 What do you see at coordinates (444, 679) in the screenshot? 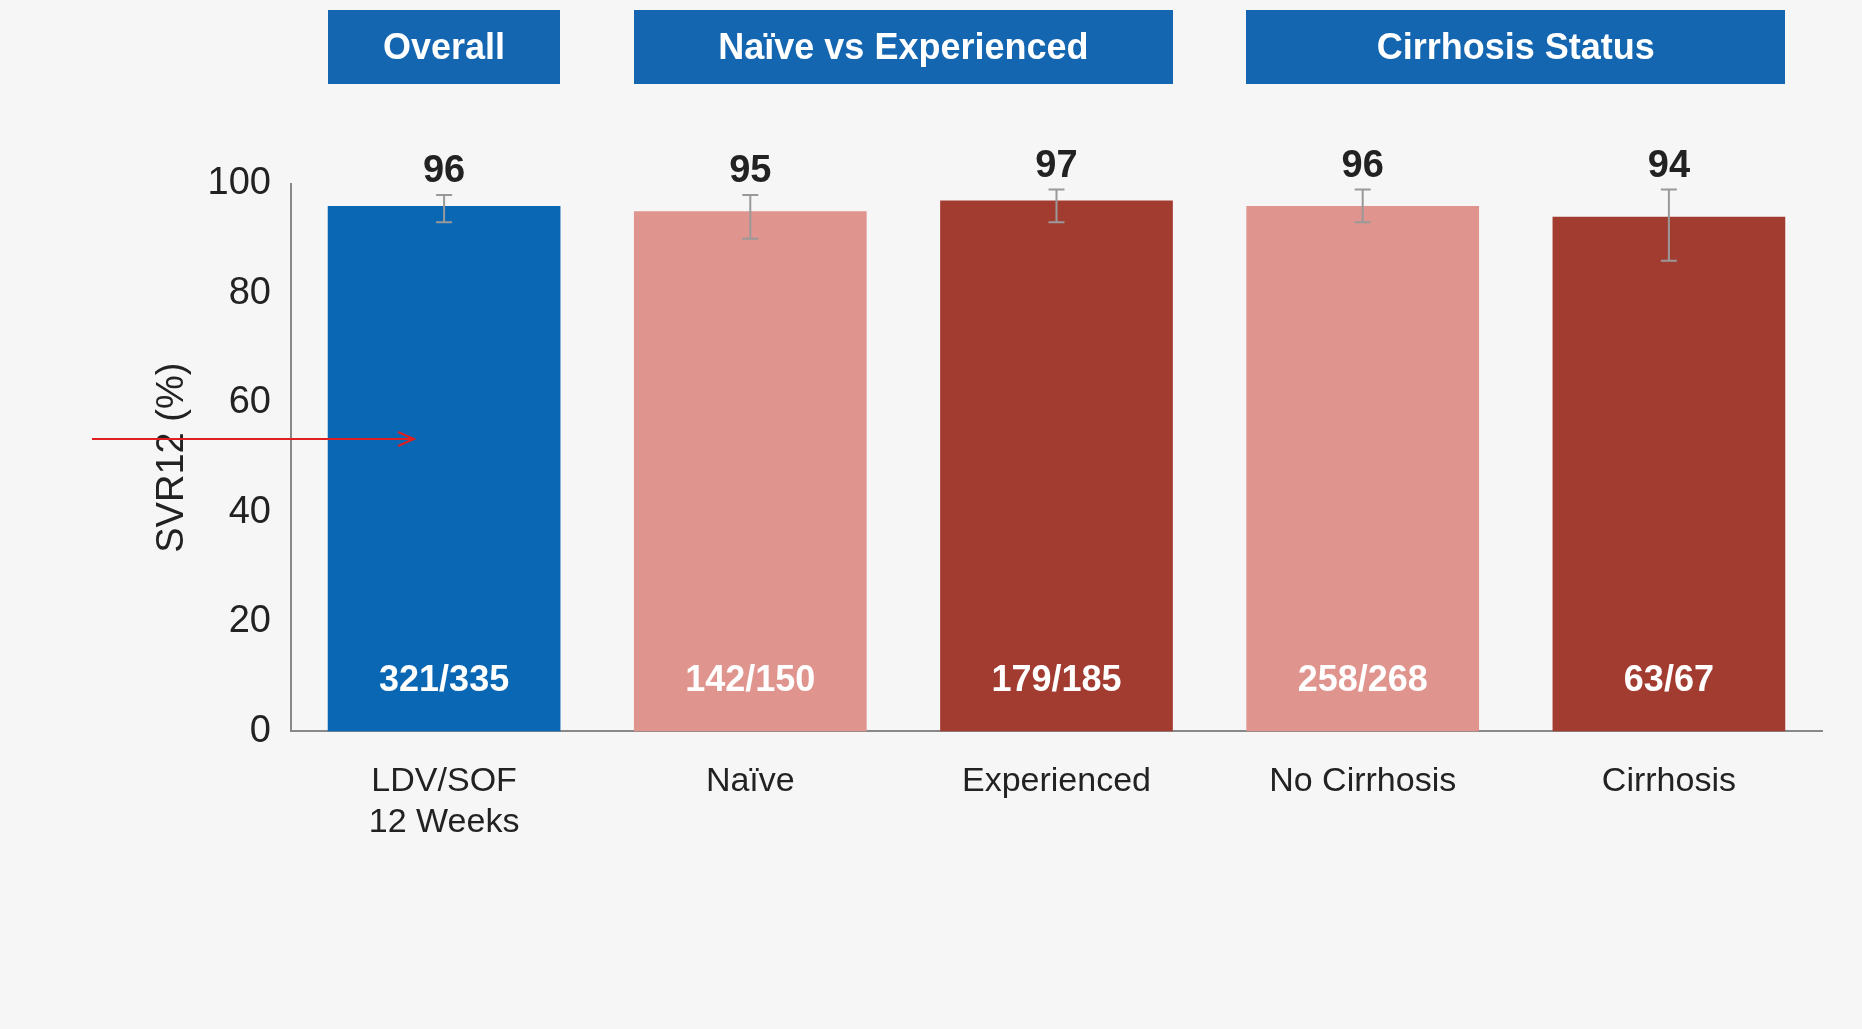
I see `annotation: 321/335` at bounding box center [444, 679].